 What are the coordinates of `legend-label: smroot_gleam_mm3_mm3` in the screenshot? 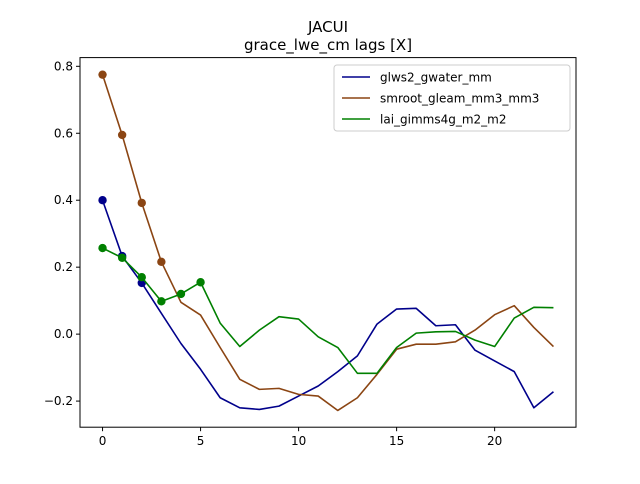 It's located at (459, 99).